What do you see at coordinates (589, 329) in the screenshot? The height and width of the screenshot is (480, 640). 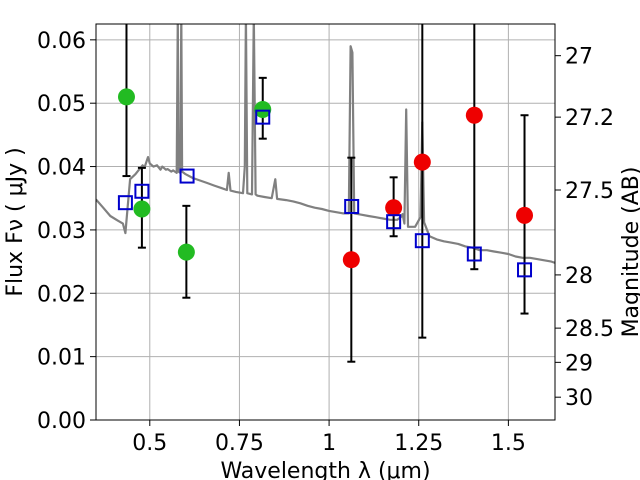 I see `y2-tick-label: 28.5` at bounding box center [589, 329].